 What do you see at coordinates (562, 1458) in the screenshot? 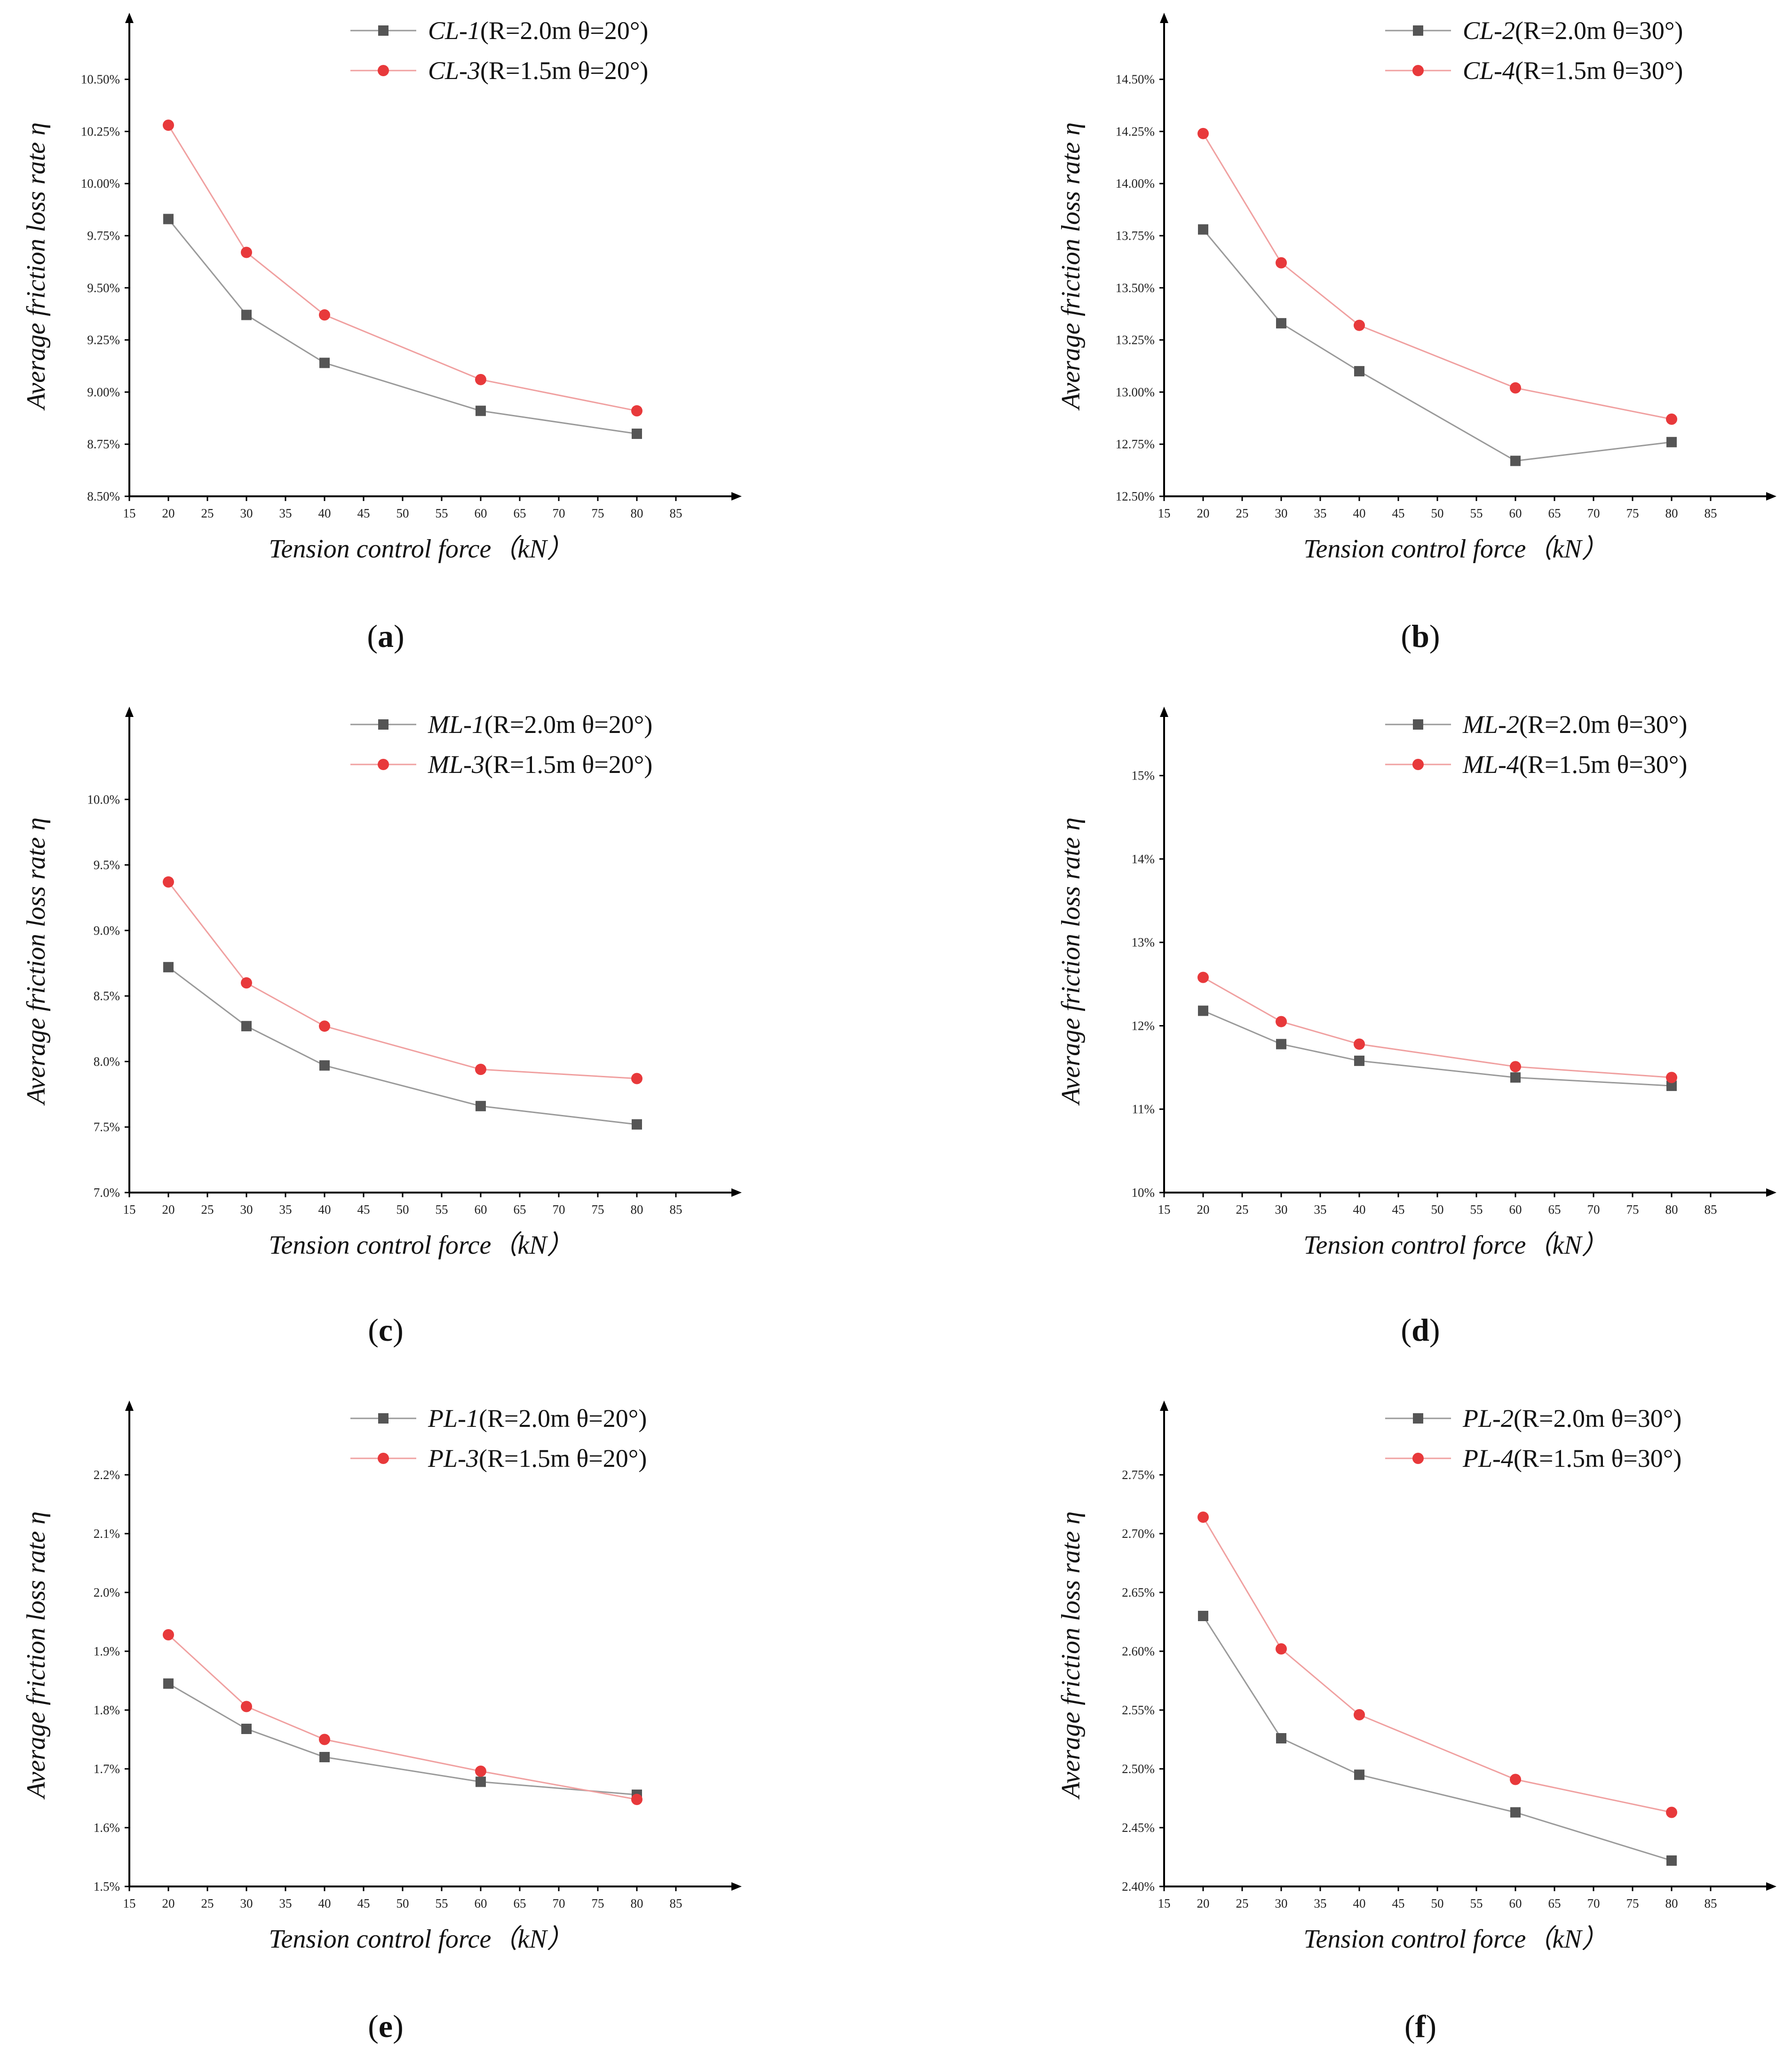
I see `legend-series-params: R=1.5m θ=20°` at bounding box center [562, 1458].